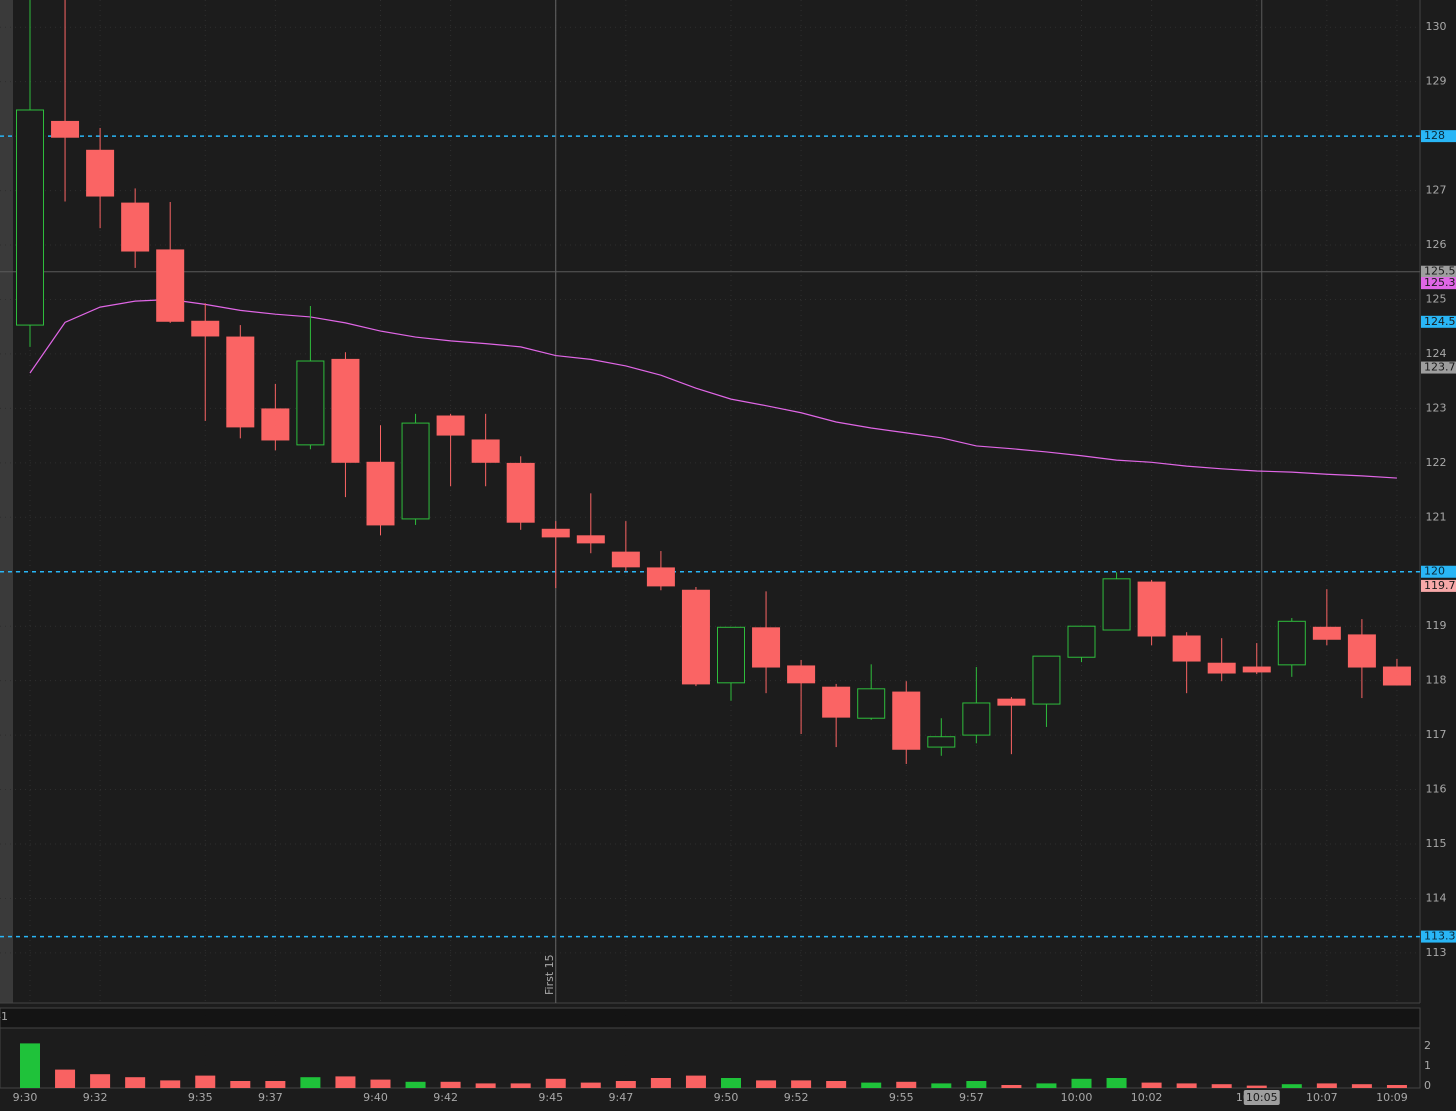 This screenshot has height=1111, width=1456. I want to click on x-tick-label: 9:47, so click(620, 1097).